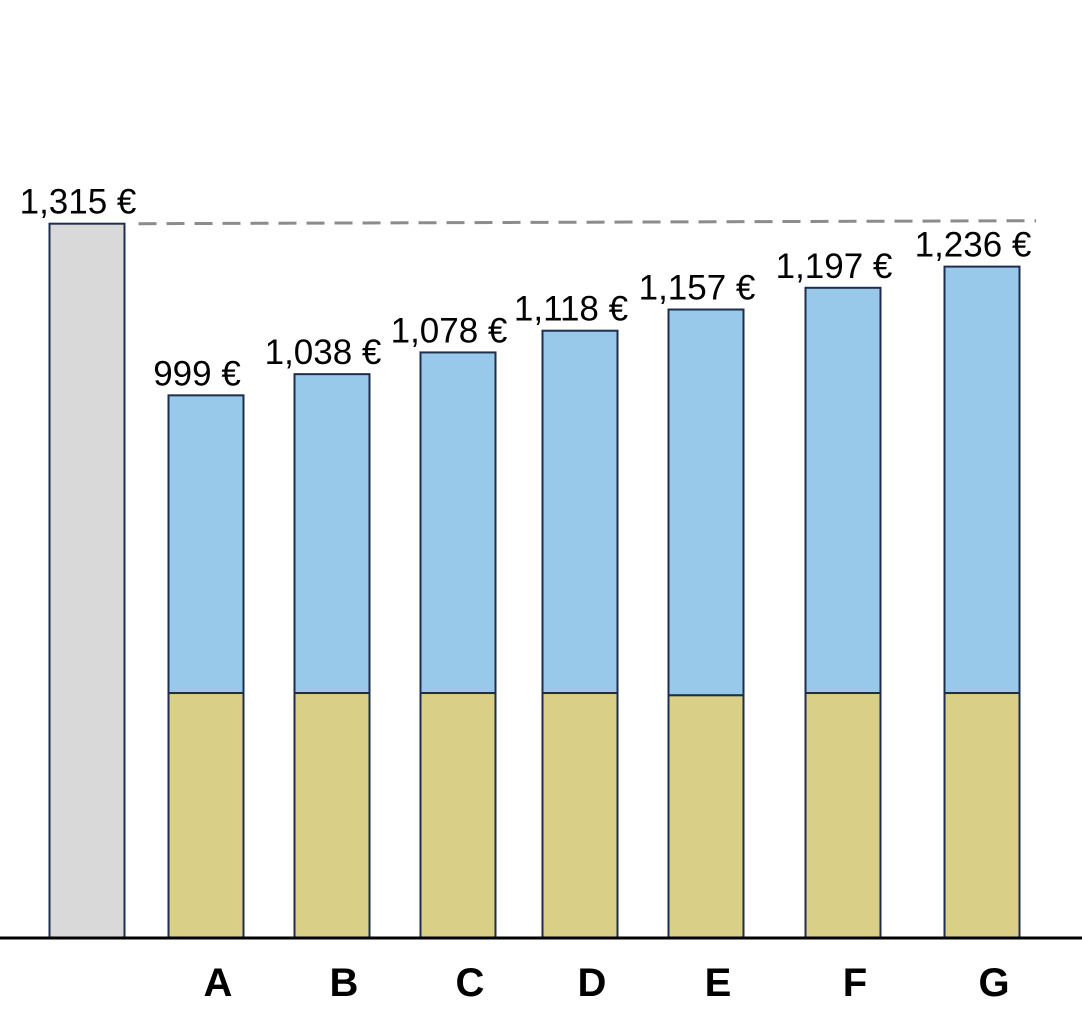 The width and height of the screenshot is (1082, 1018). I want to click on bar-base-segment-D, so click(580, 815).